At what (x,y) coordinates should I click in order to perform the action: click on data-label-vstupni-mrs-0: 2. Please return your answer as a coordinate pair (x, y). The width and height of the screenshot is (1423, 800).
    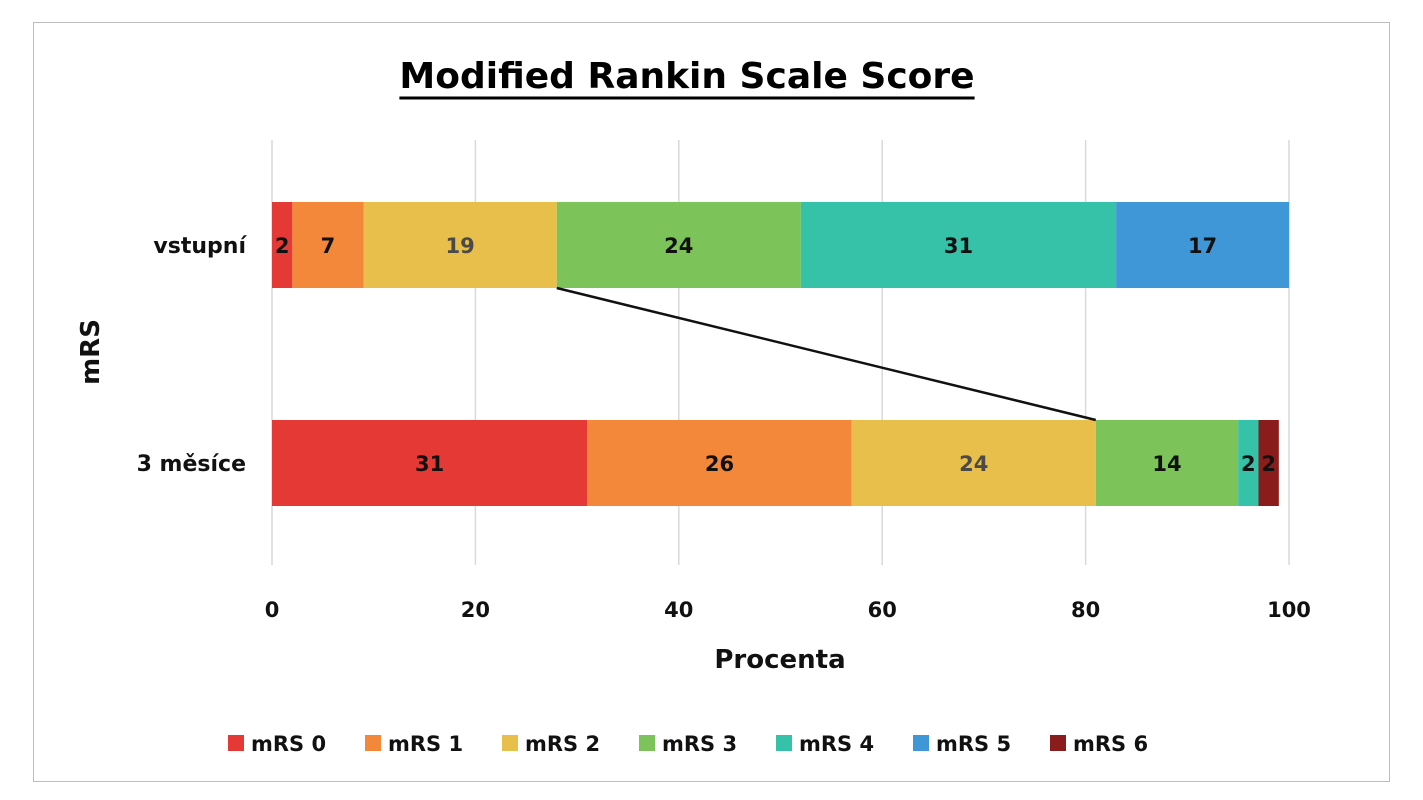
    Looking at the image, I should click on (282, 246).